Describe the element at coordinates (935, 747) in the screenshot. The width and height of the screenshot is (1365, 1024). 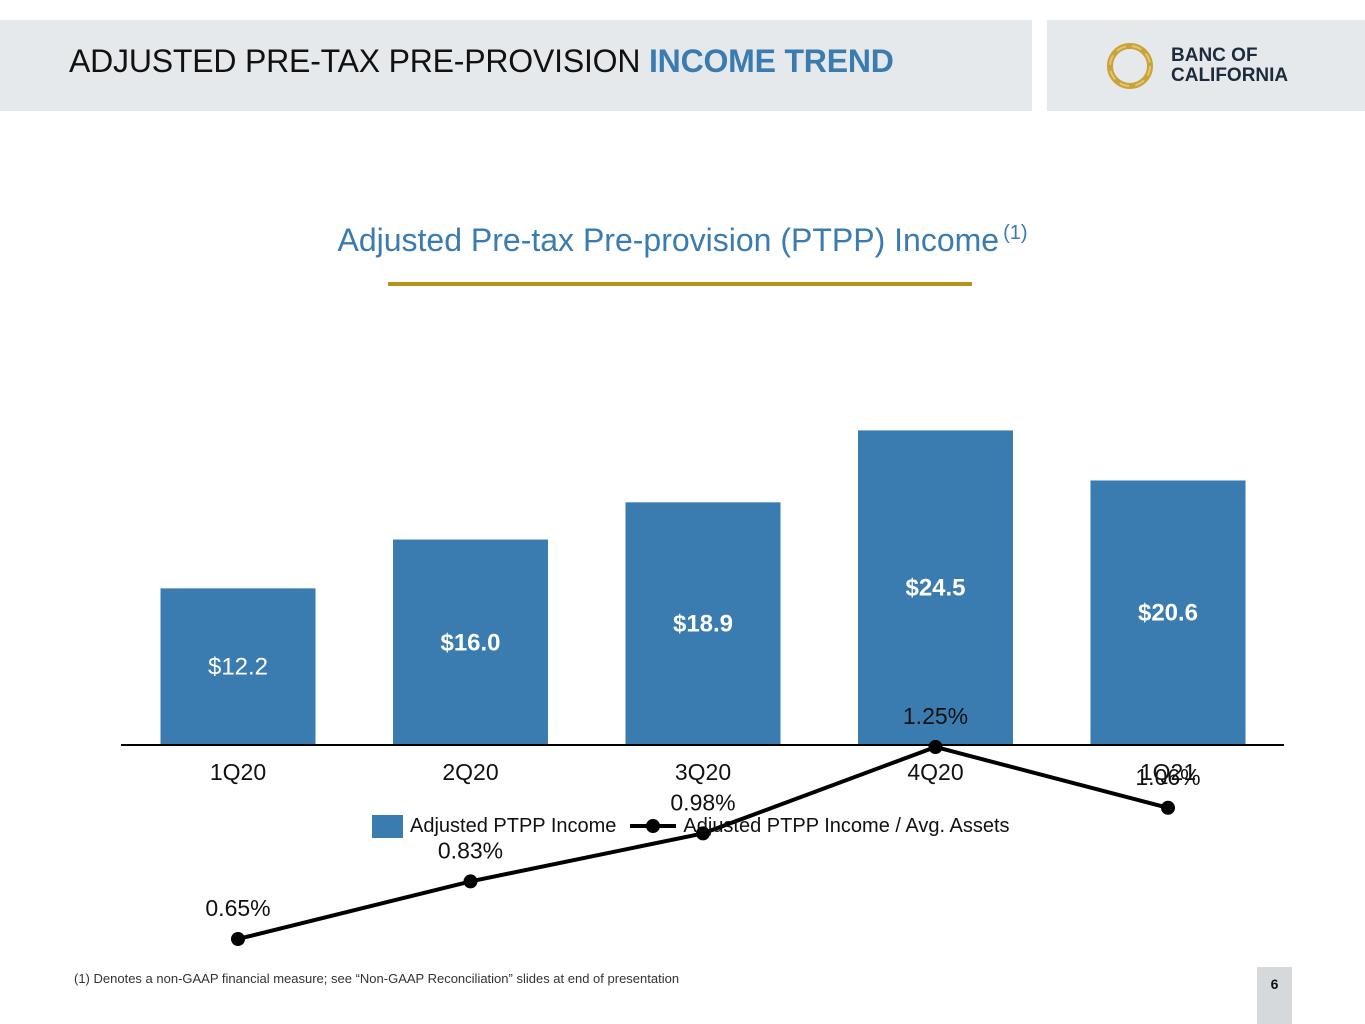
I see `line-point-4Q20` at that location.